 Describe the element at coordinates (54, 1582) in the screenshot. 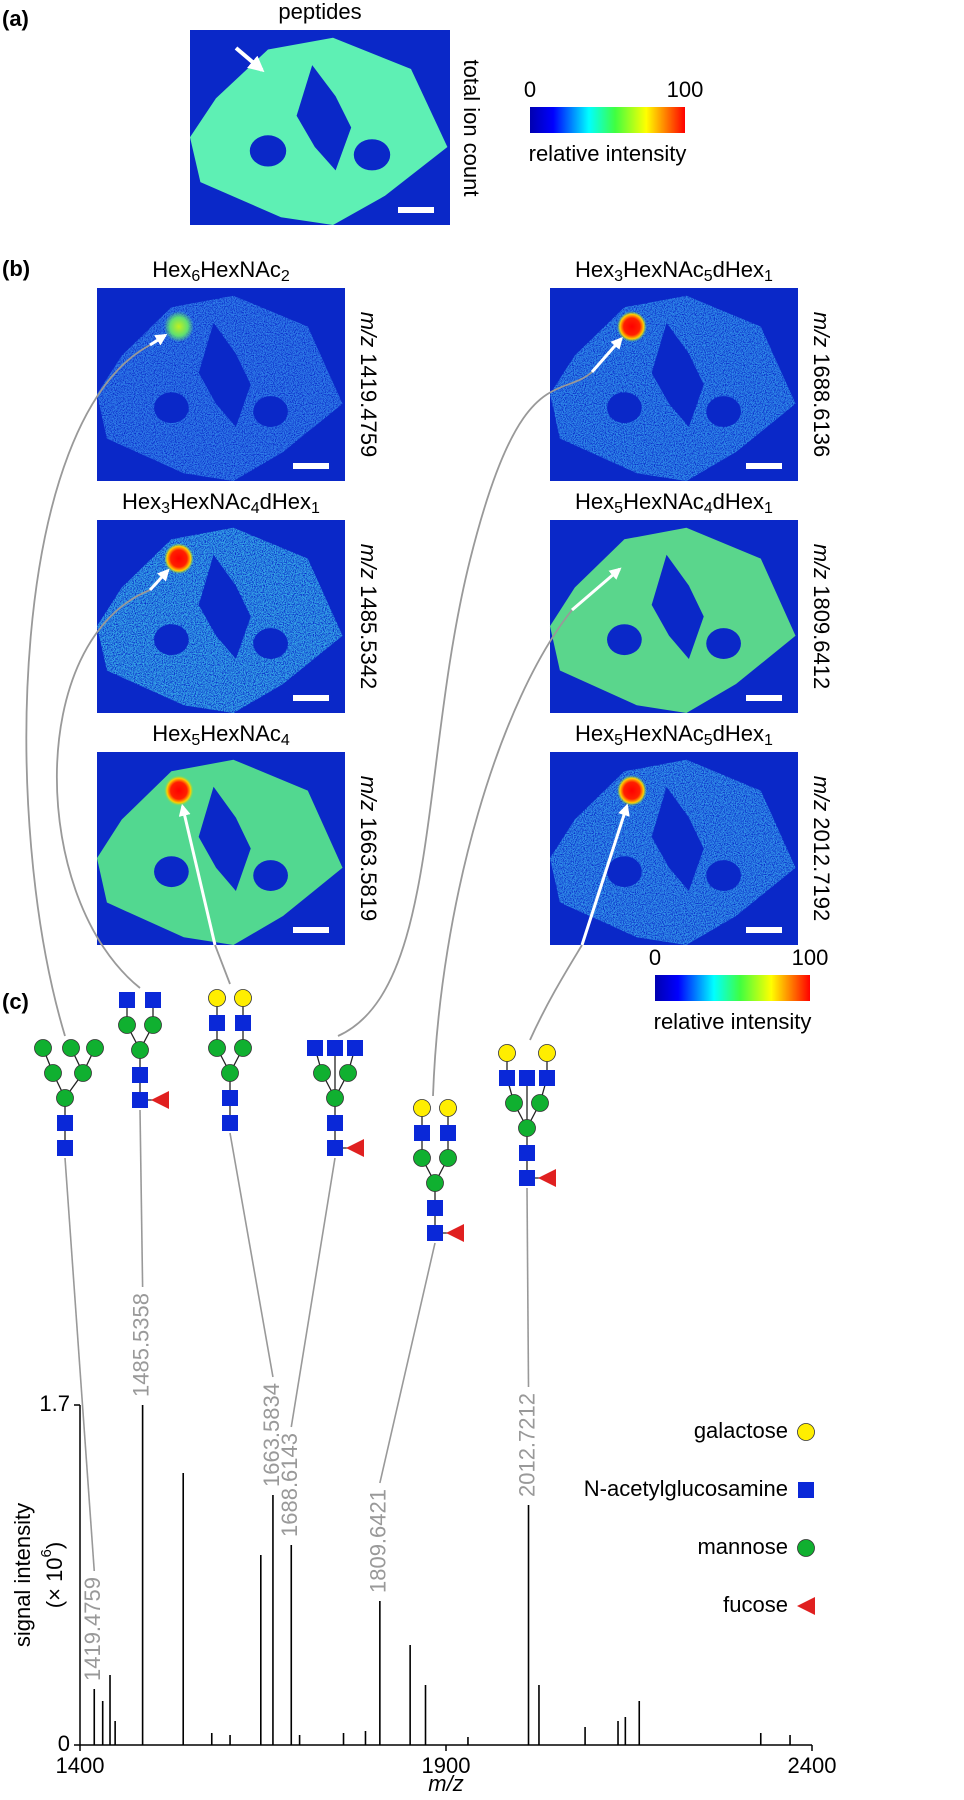

I see `unit-part: (× 10` at that location.